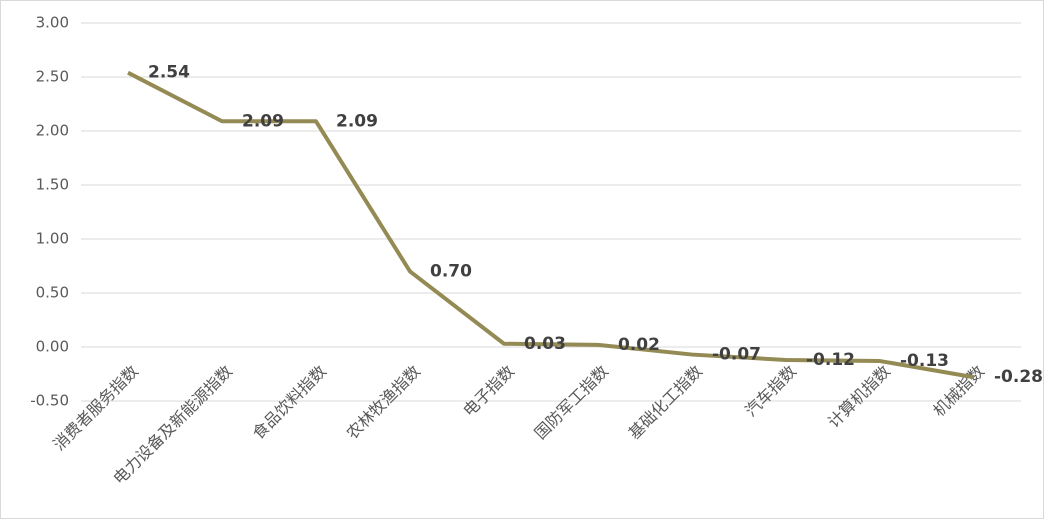 The width and height of the screenshot is (1044, 519). Describe the element at coordinates (451, 271) in the screenshot. I see `data-label: 0.70` at that location.